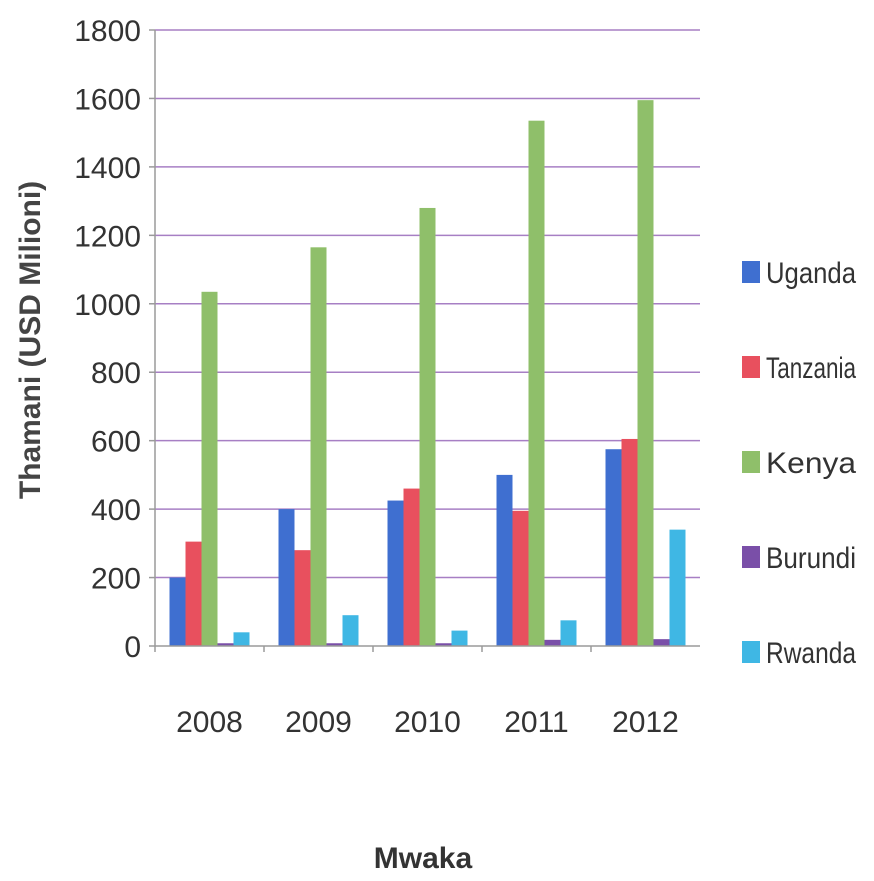  Describe the element at coordinates (751, 462) in the screenshot. I see `legend-swatch-kenya` at that location.